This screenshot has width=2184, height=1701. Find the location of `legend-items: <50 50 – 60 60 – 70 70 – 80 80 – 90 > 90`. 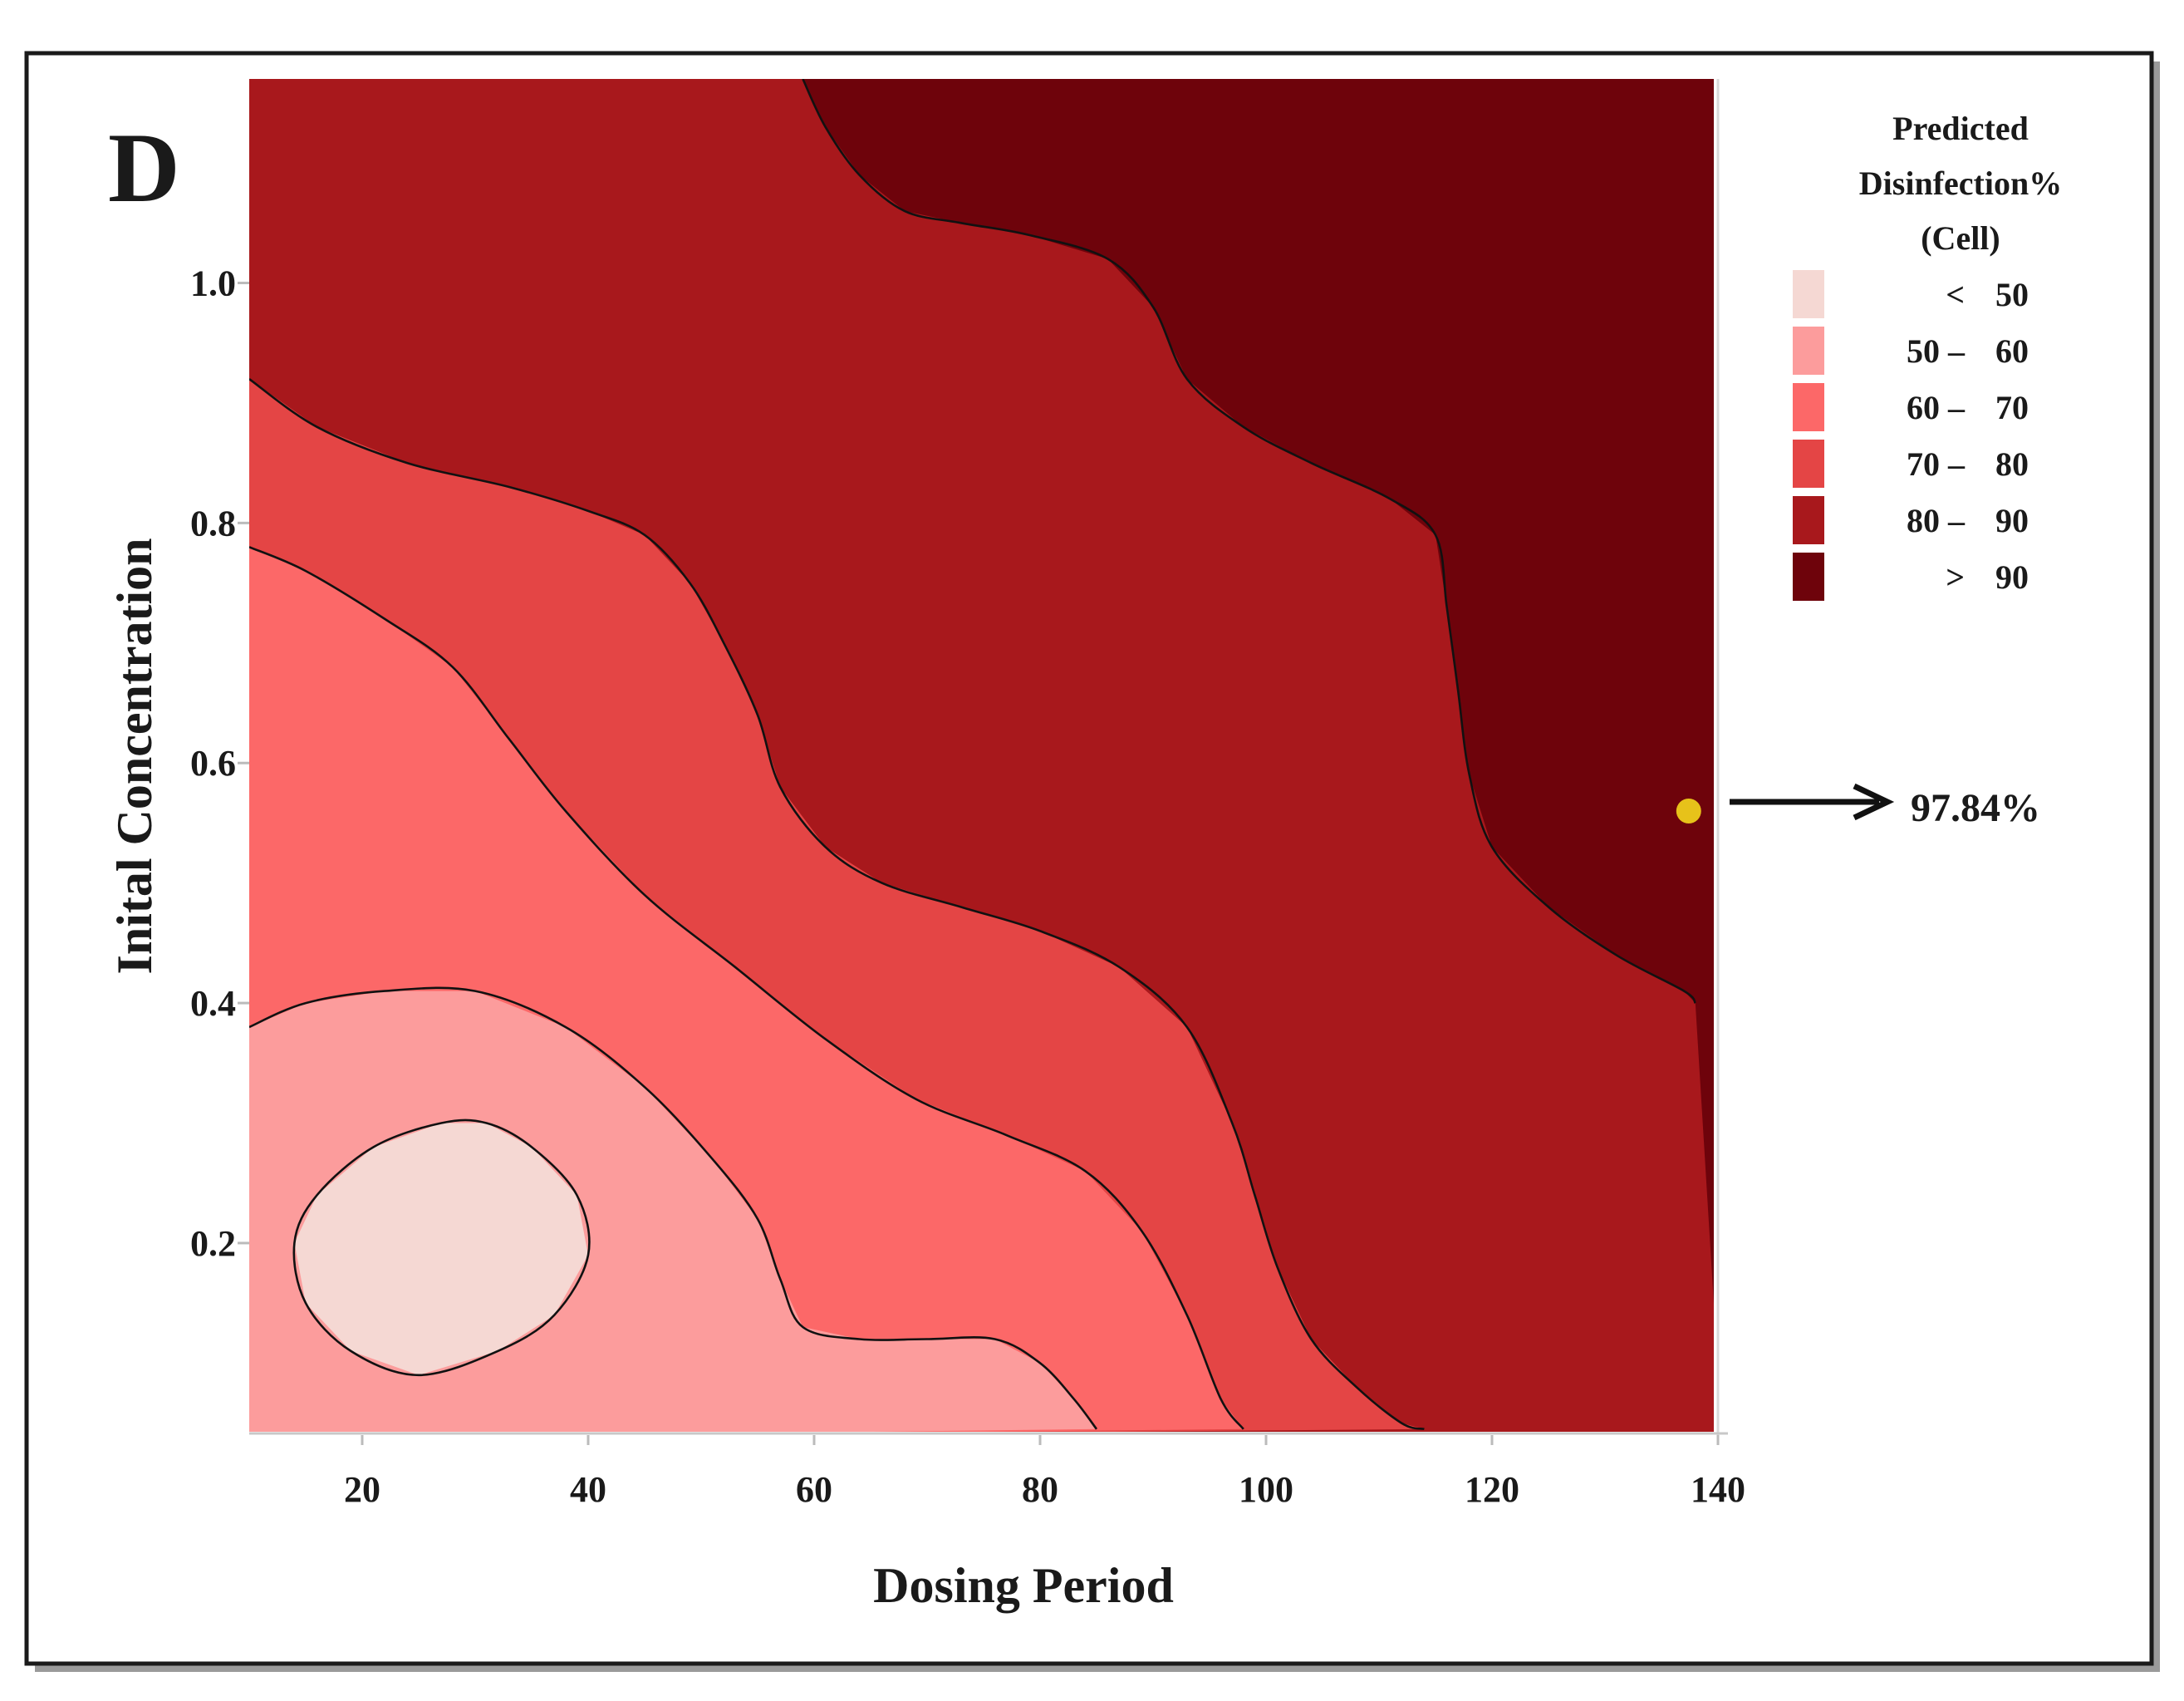

legend-items: <50 50 – 60 60 – 70 70 – 80 80 – 90 > 90 is located at coordinates (1911, 435).